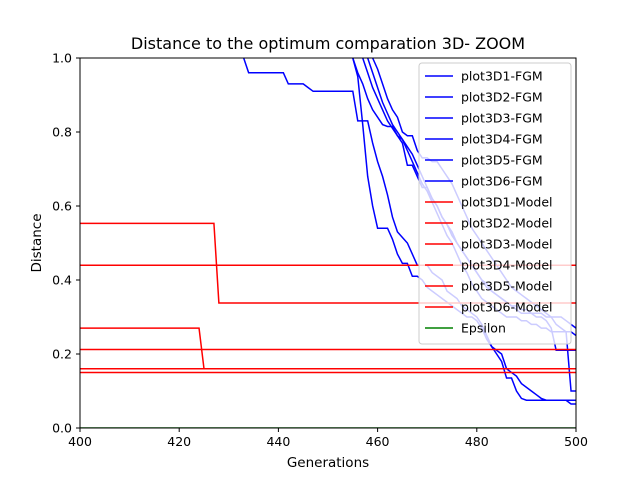  What do you see at coordinates (62, 280) in the screenshot?
I see `y-tick-label: 0.4` at bounding box center [62, 280].